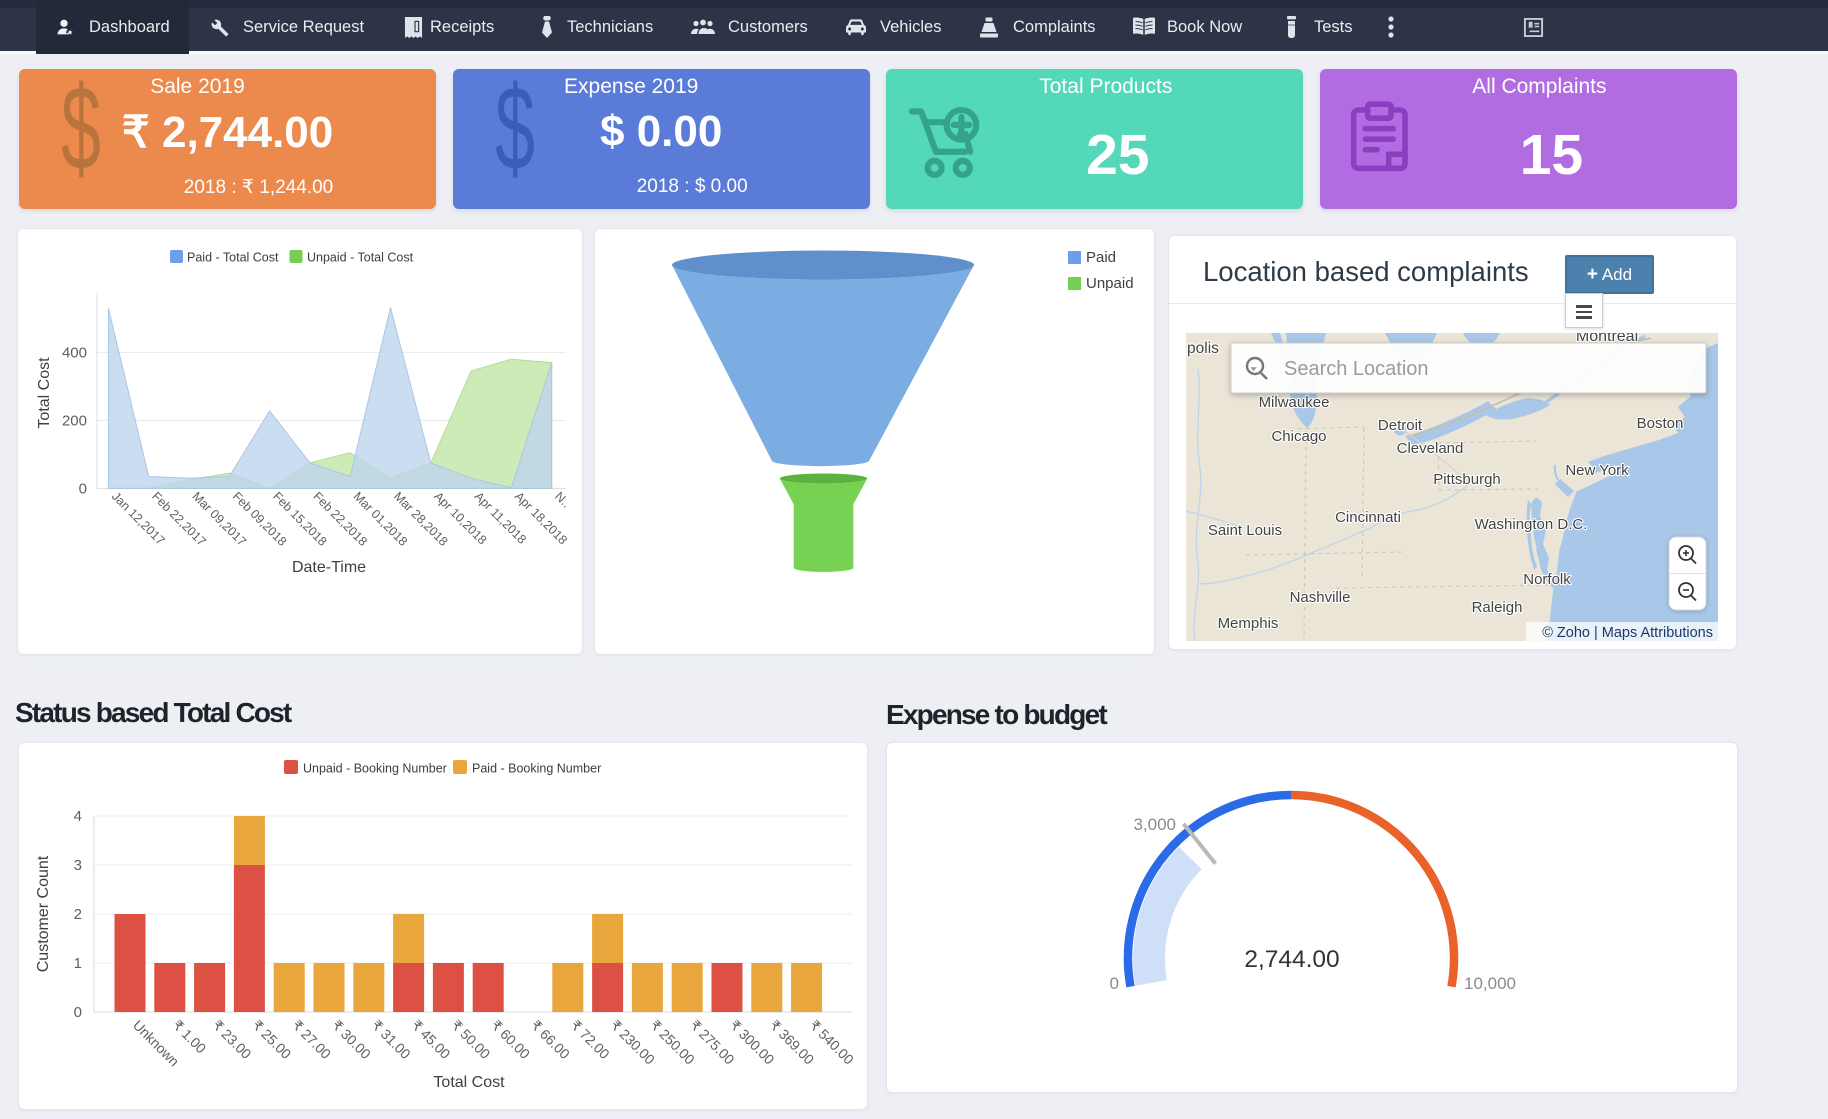 The image size is (1828, 1119). Describe the element at coordinates (74, 352) in the screenshot. I see `svg-text: 400` at that location.